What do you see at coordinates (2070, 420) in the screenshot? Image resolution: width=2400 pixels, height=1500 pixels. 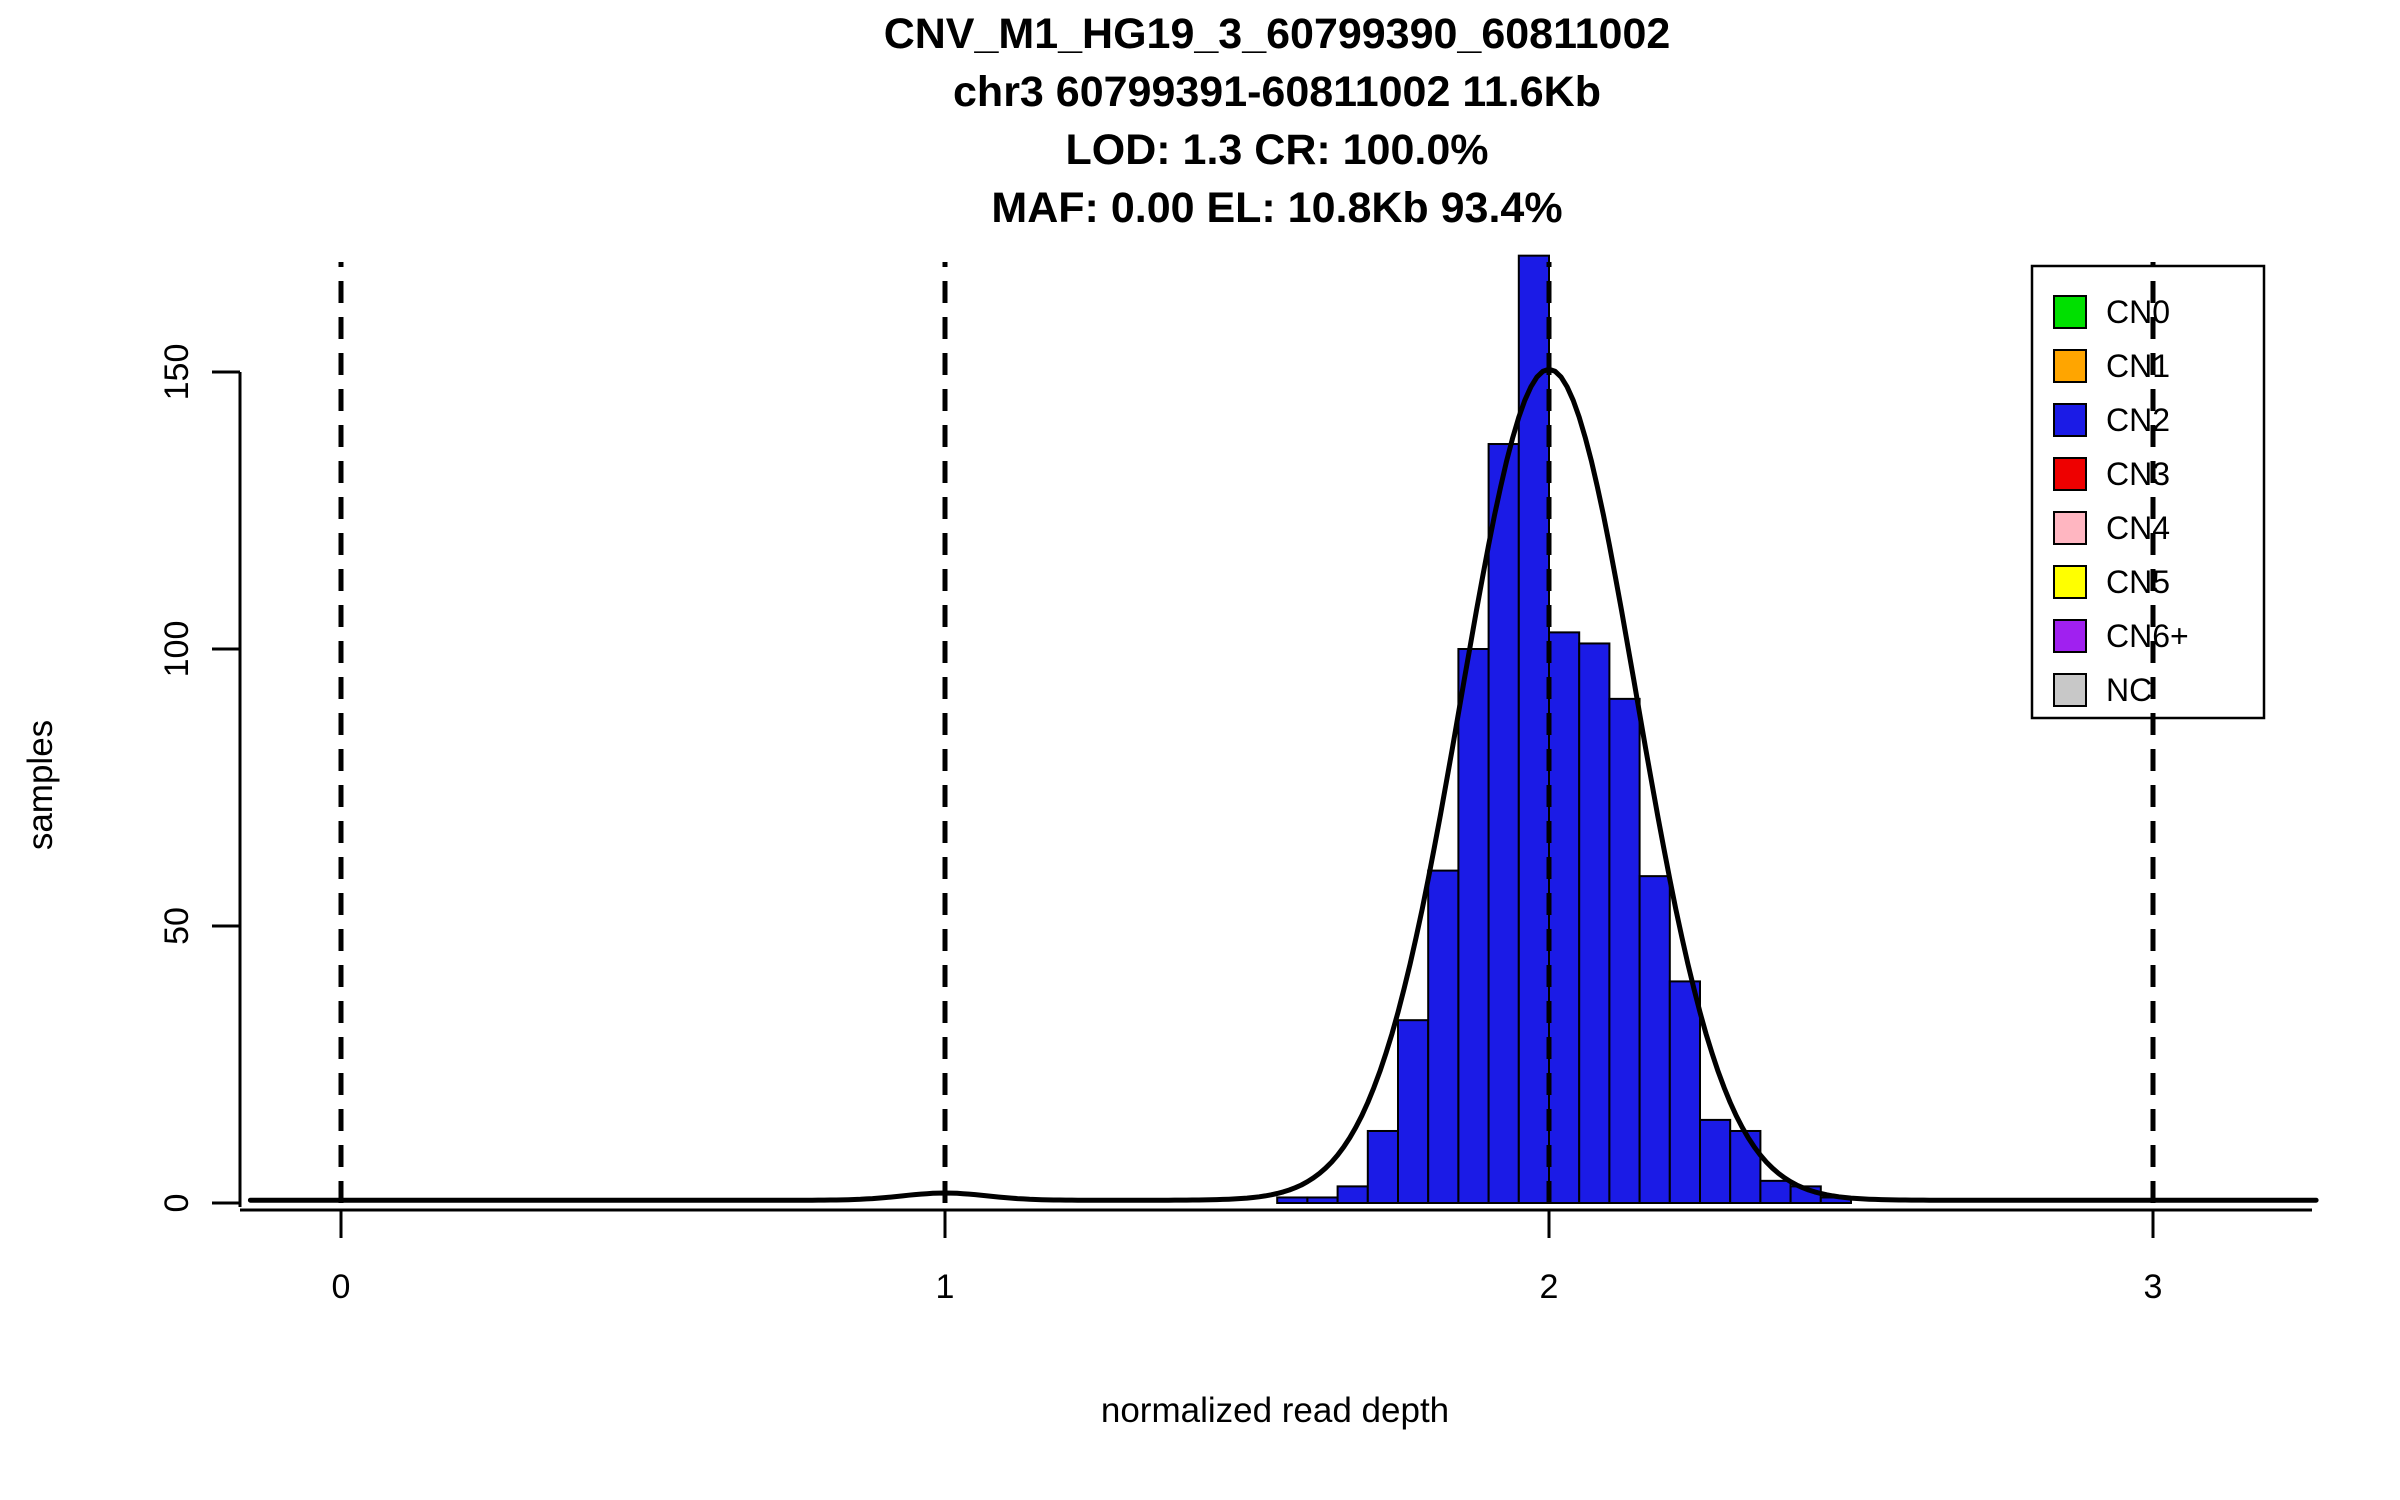 I see `legend-swatch-CN2` at bounding box center [2070, 420].